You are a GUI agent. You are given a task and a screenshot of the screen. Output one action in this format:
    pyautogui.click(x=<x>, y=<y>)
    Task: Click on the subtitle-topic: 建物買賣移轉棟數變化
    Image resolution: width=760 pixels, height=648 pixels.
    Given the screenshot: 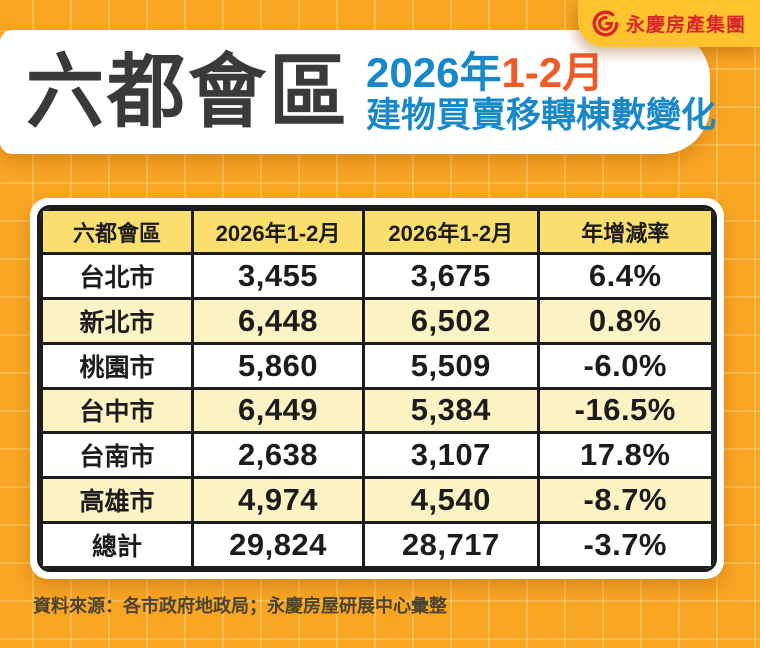 What is the action you would take?
    pyautogui.click(x=541, y=115)
    